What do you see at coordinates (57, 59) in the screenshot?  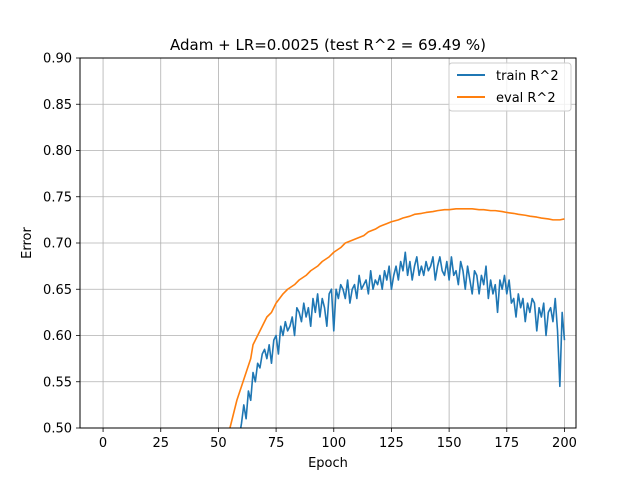 I see `y-tick-label: 0.90` at bounding box center [57, 59].